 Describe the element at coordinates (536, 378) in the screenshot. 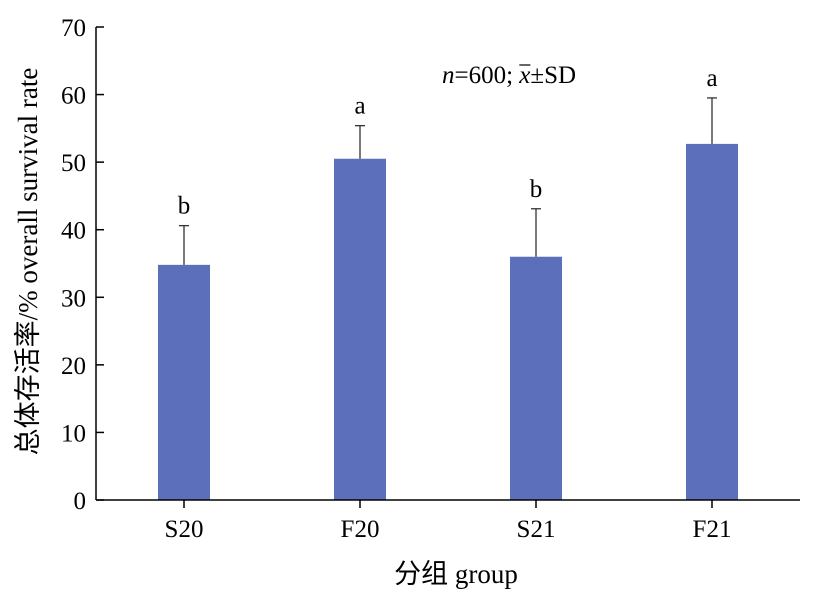

I see `bar-s21` at that location.